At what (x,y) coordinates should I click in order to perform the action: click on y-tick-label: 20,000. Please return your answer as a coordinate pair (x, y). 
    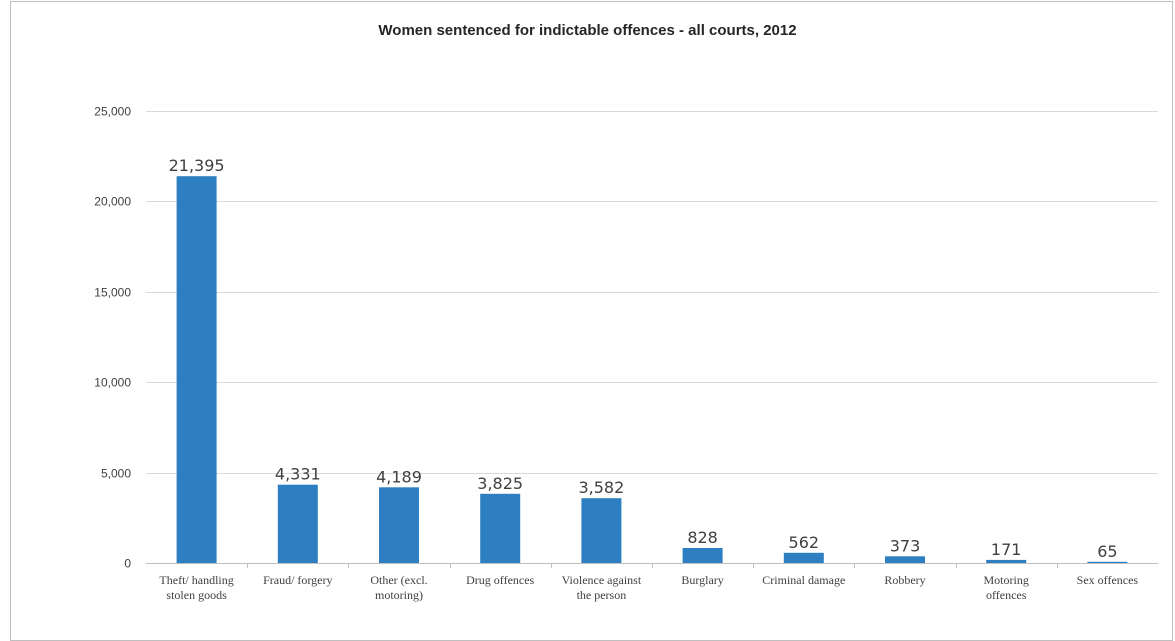
    Looking at the image, I should click on (112, 202).